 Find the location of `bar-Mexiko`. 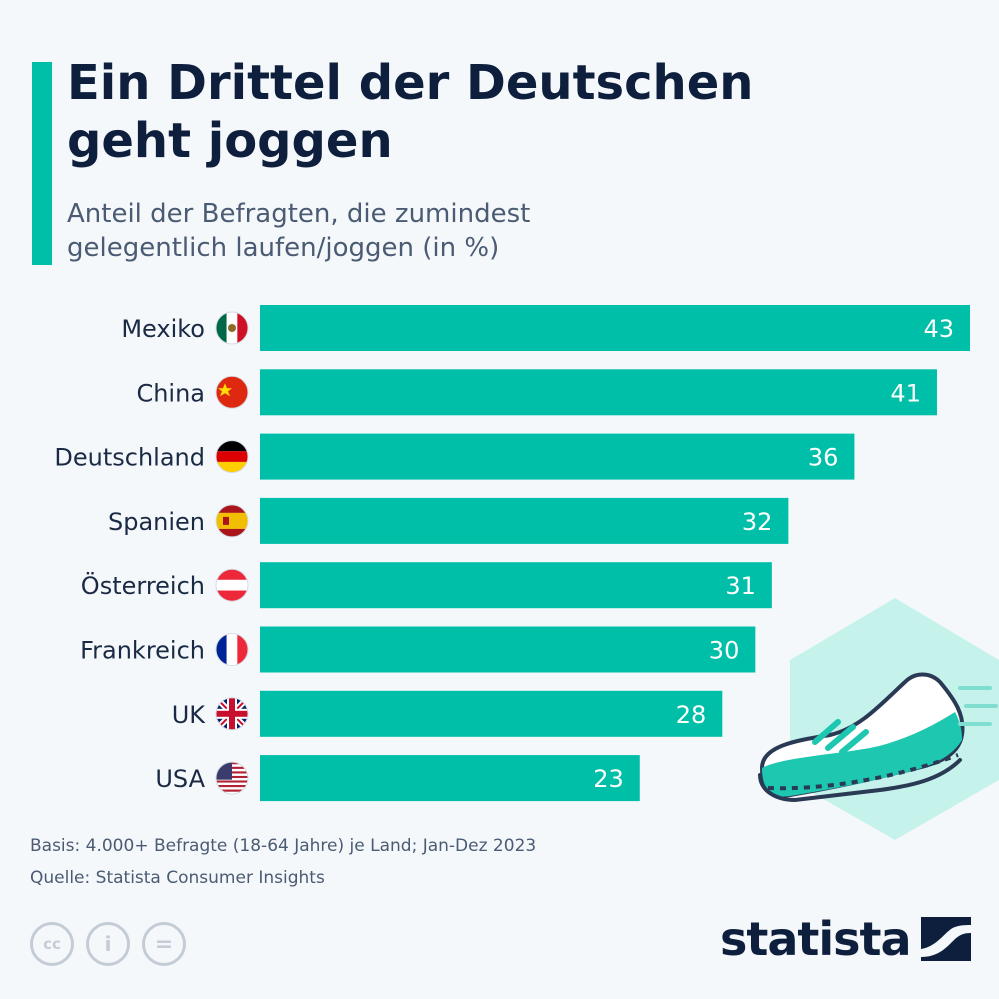

bar-Mexiko is located at coordinates (615, 328).